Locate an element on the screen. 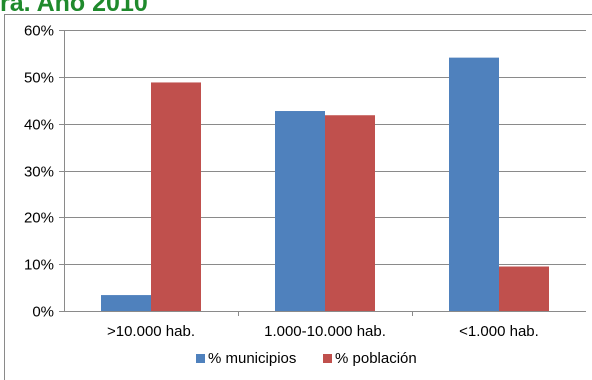  y-tick-label: 0% is located at coordinates (43, 312).